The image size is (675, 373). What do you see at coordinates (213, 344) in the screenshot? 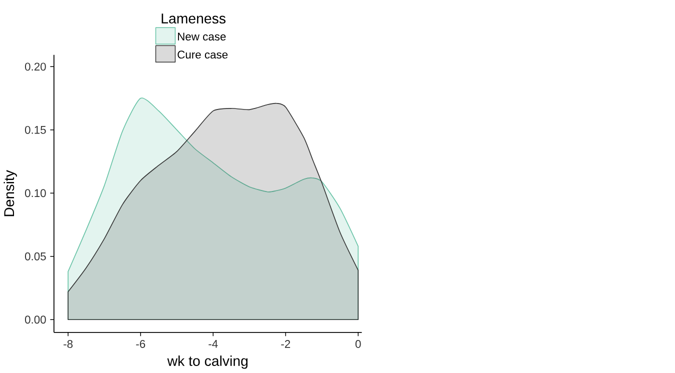
I see `x-tick-label: -4` at bounding box center [213, 344].